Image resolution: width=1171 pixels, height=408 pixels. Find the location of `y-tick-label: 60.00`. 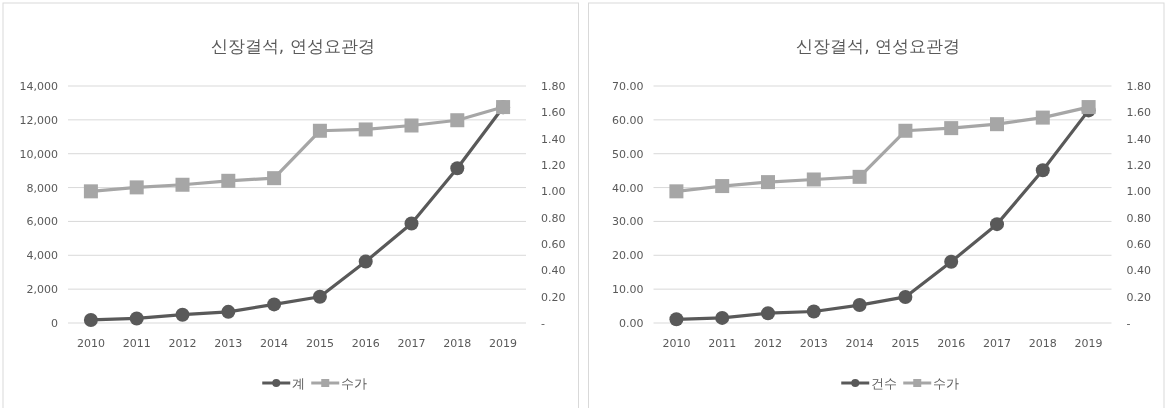

y-tick-label: 60.00 is located at coordinates (628, 120).